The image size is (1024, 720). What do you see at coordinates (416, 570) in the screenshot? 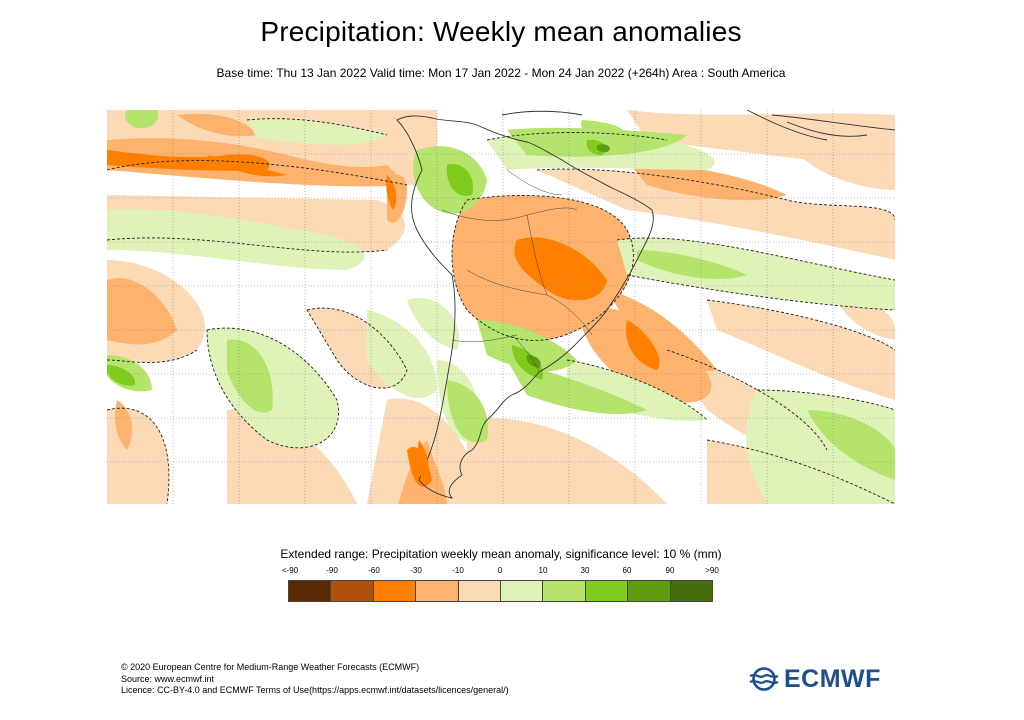
I see `legend-tick: -30` at bounding box center [416, 570].